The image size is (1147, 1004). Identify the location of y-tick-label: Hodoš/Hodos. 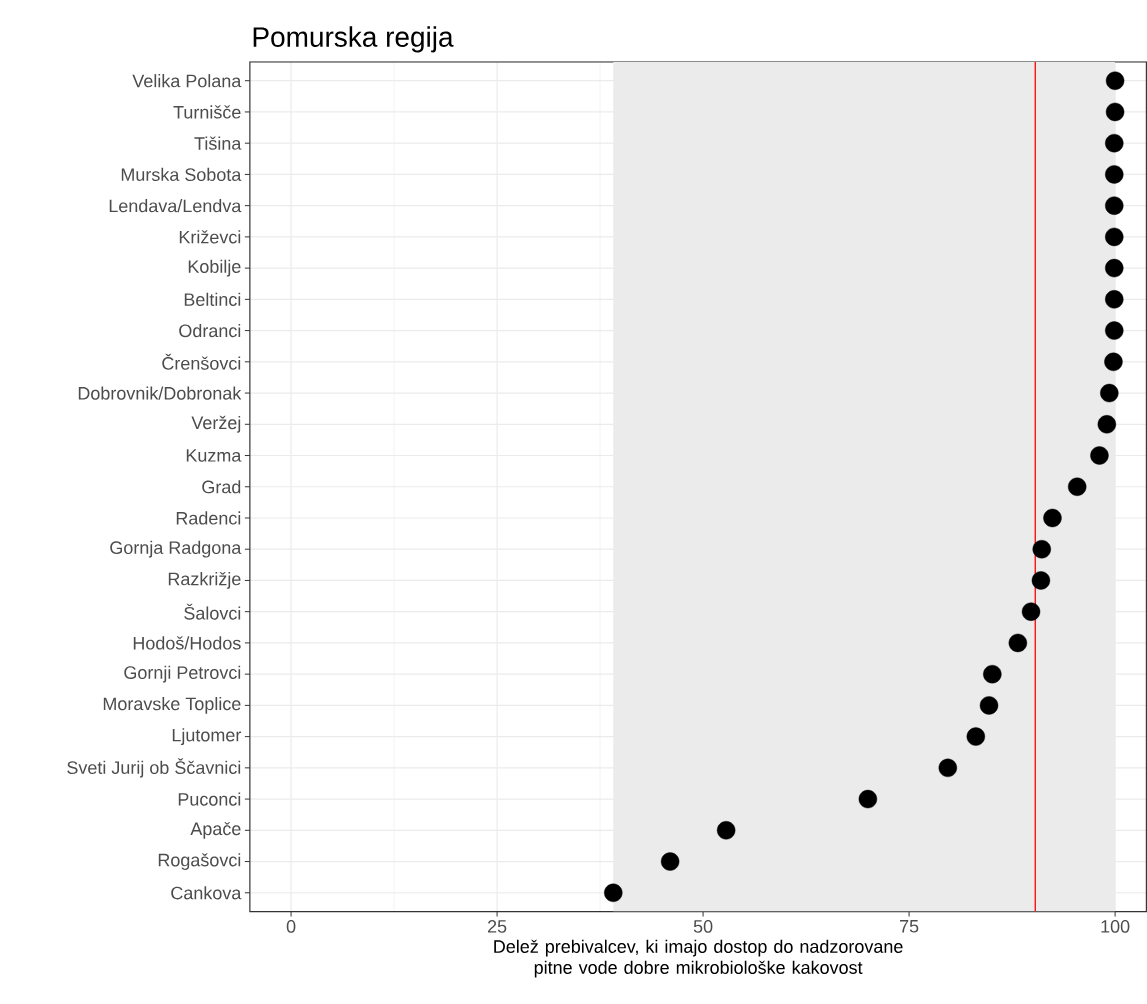
(187, 643).